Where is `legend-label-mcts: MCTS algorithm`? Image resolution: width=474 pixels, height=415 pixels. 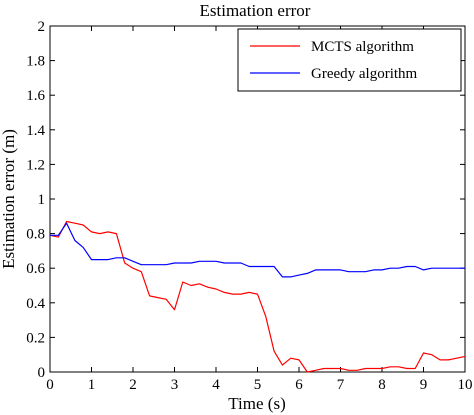 legend-label-mcts: MCTS algorithm is located at coordinates (362, 47).